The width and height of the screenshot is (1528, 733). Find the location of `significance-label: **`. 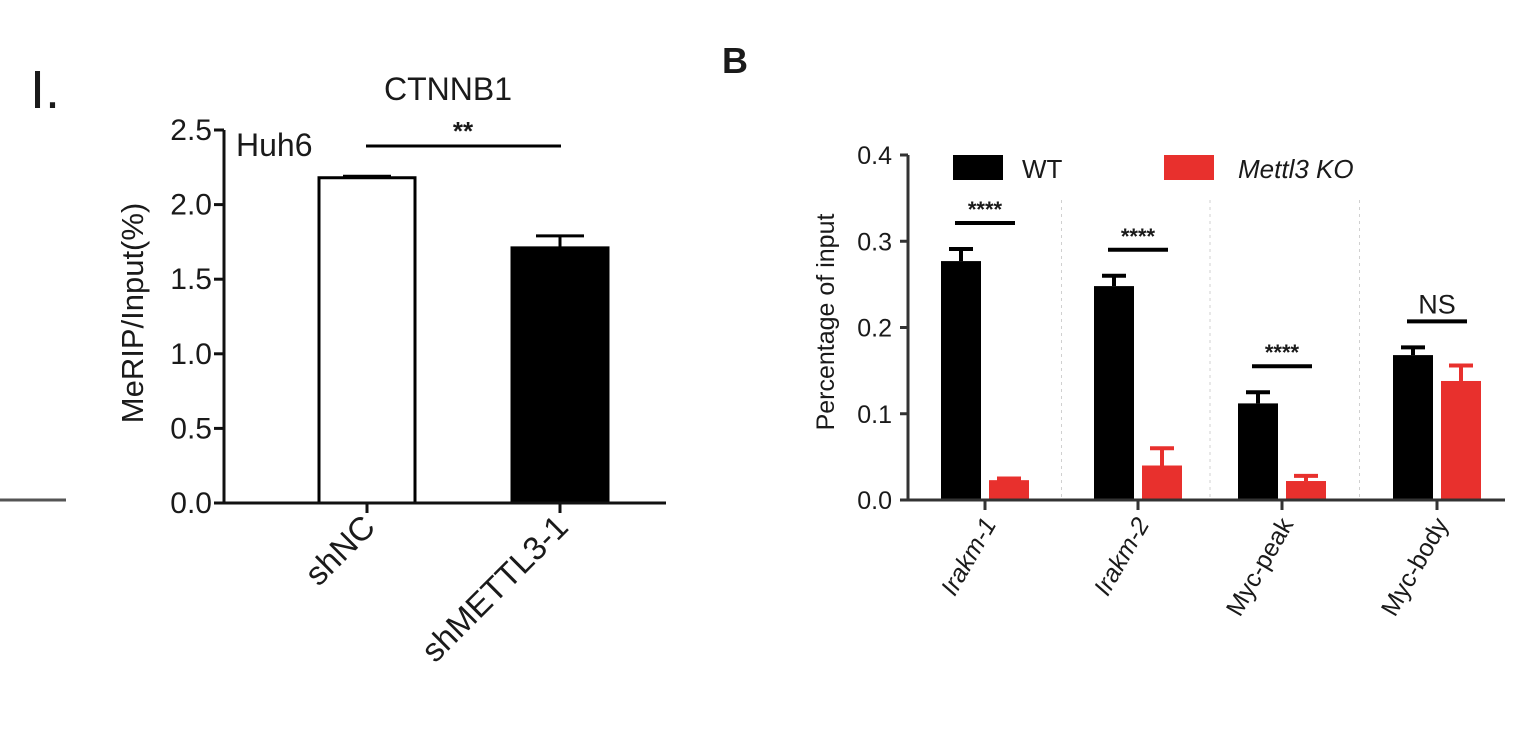

significance-label: ** is located at coordinates (463, 131).